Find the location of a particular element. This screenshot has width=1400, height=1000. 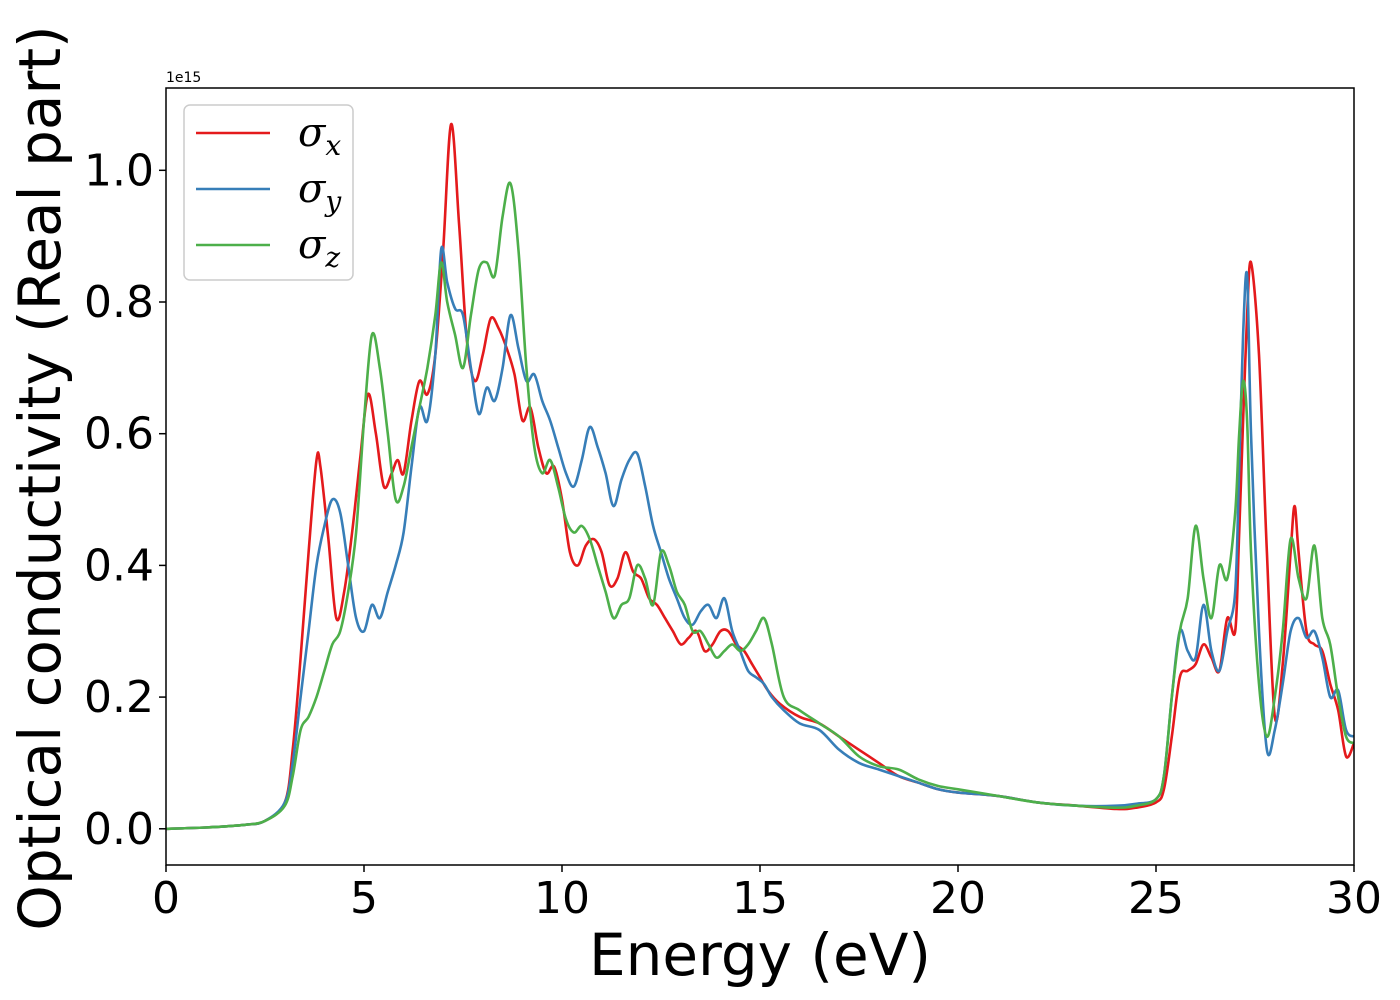

x-tick-label: 10 is located at coordinates (562, 898).